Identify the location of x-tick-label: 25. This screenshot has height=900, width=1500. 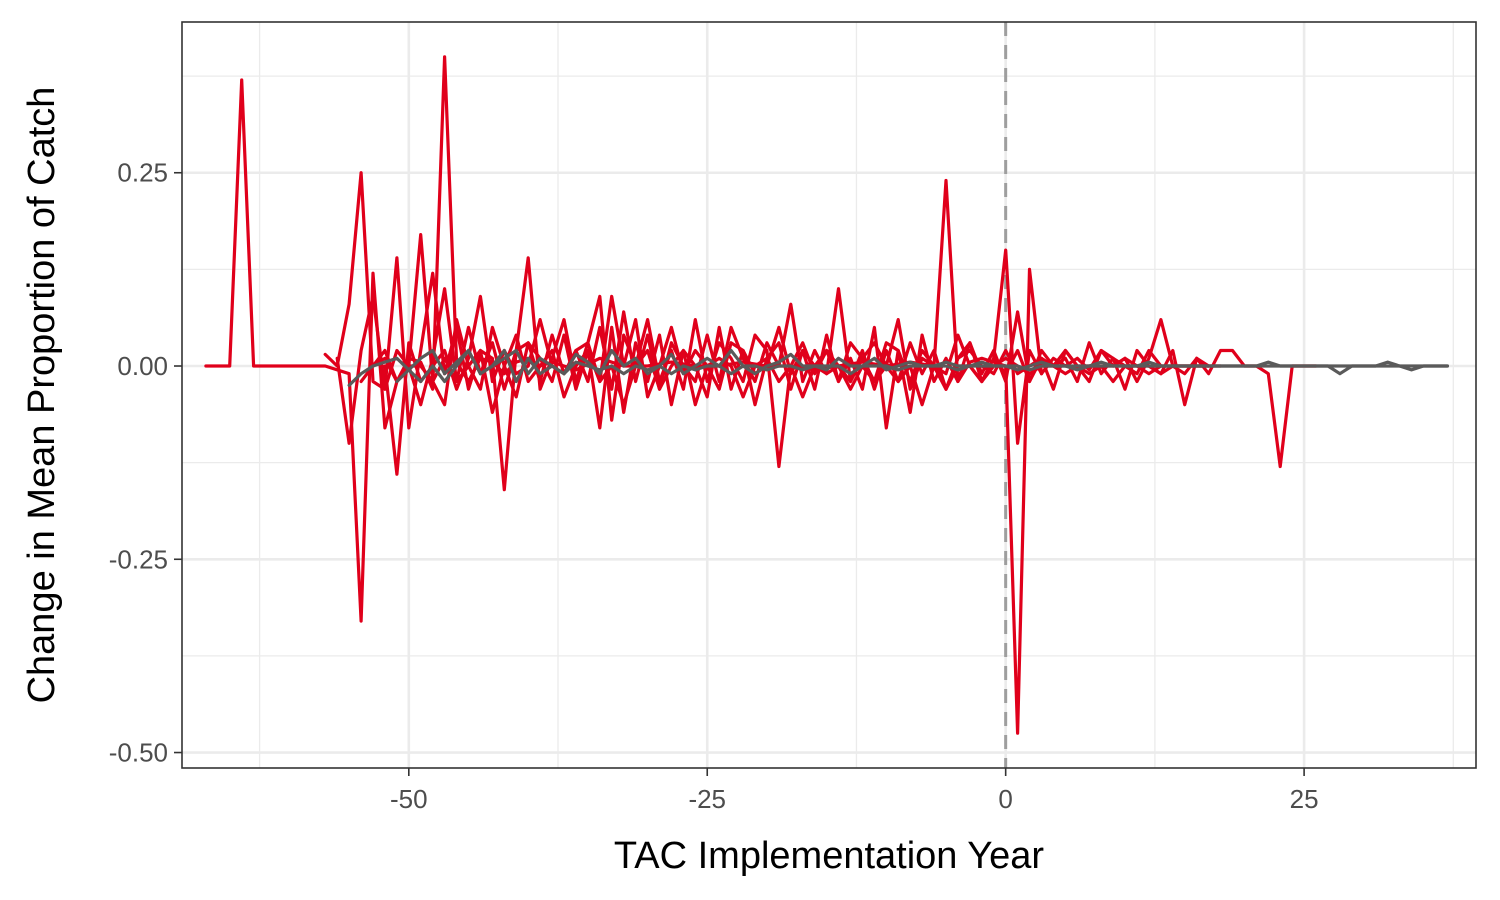
(1304, 799).